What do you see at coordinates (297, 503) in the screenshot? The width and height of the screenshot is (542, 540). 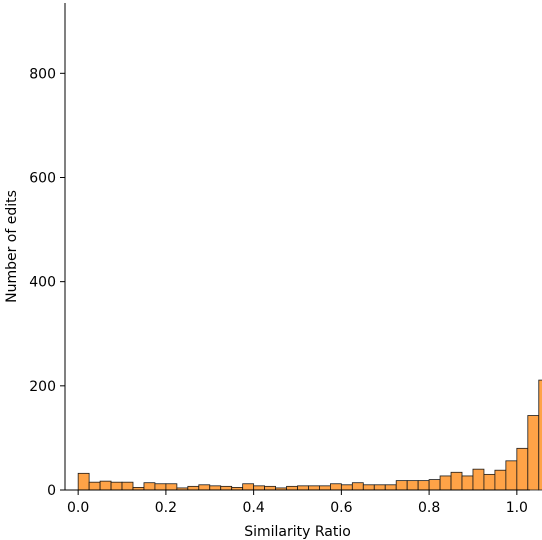 I see `x-axis-ticks: 0.0 0.2 0.4 0.6 0.8 1.0` at bounding box center [297, 503].